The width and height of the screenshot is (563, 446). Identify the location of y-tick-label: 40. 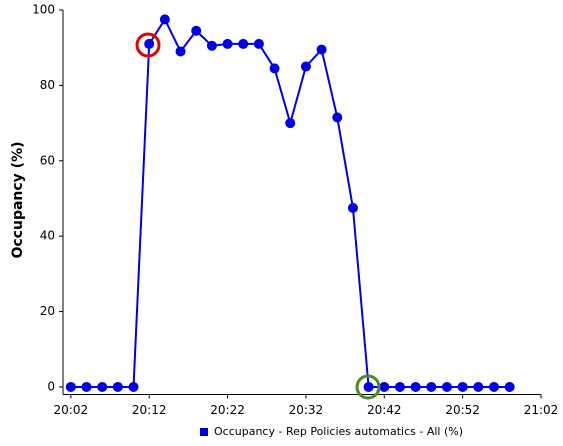
(47, 236).